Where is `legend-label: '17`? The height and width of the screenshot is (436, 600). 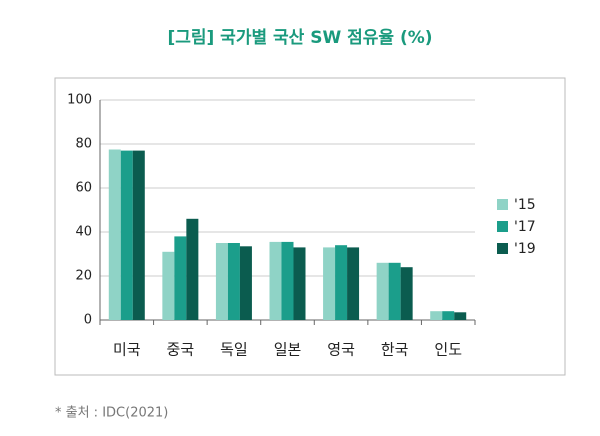 legend-label: '17 is located at coordinates (525, 227).